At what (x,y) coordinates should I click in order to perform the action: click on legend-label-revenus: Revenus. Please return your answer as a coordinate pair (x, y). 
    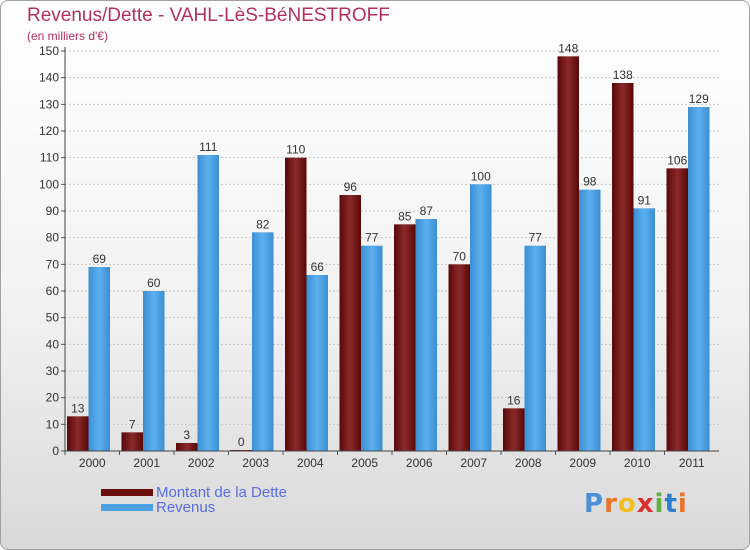
    Looking at the image, I should click on (186, 507).